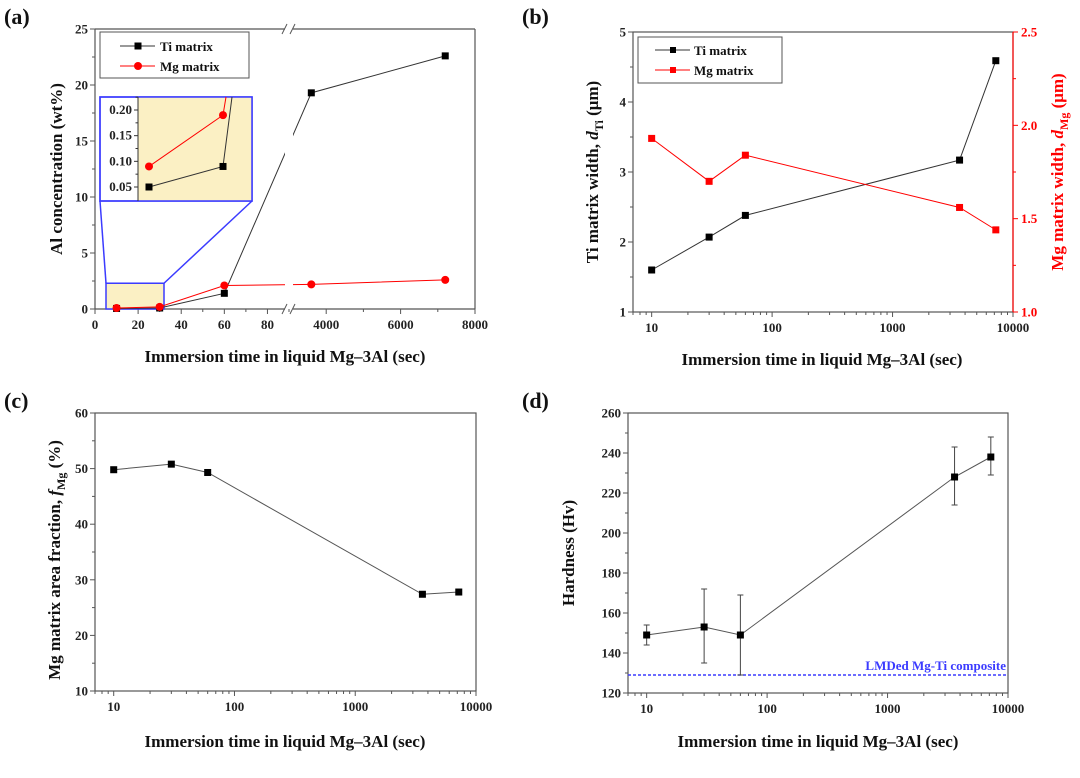 The width and height of the screenshot is (1080, 778). I want to click on y-tick-label: 220, so click(612, 493).